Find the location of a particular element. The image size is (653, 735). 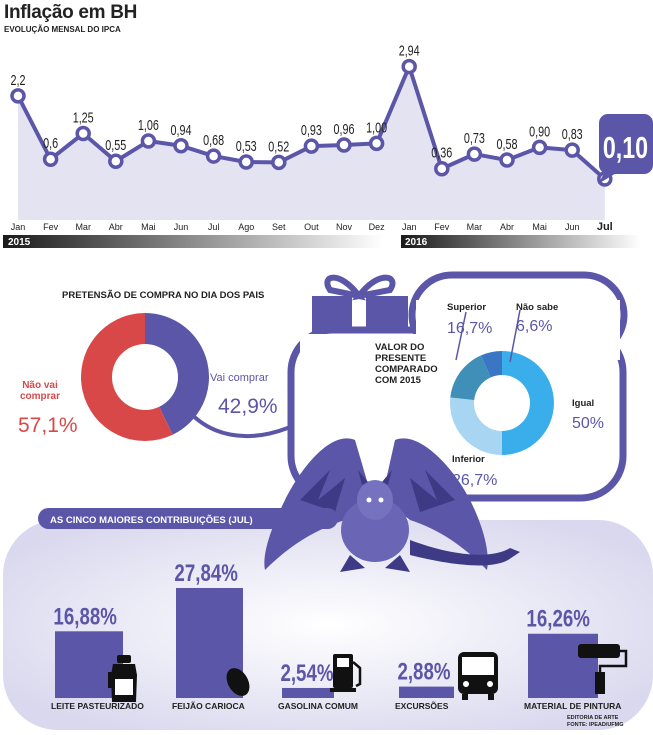

paint-roller-icon is located at coordinates (603, 669).